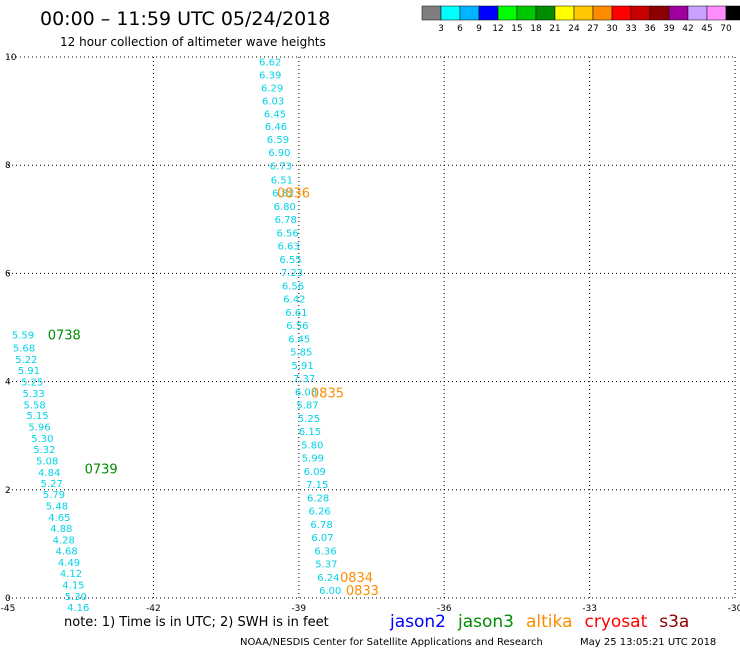  What do you see at coordinates (592, 29) in the screenshot?
I see `colorbar-tick-label: 27` at bounding box center [592, 29].